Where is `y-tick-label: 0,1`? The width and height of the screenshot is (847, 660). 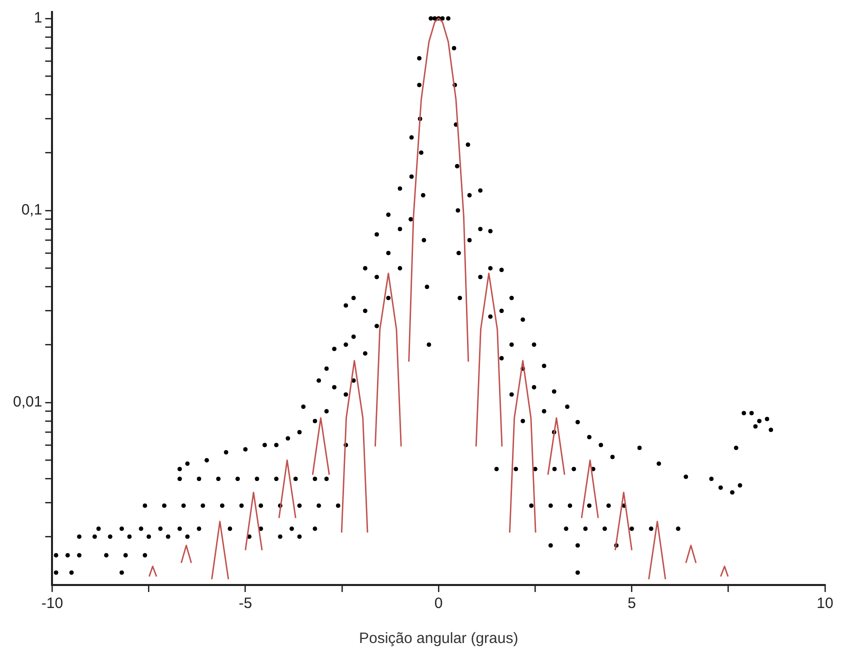
y-tick-label: 0,1 is located at coordinates (31, 210).